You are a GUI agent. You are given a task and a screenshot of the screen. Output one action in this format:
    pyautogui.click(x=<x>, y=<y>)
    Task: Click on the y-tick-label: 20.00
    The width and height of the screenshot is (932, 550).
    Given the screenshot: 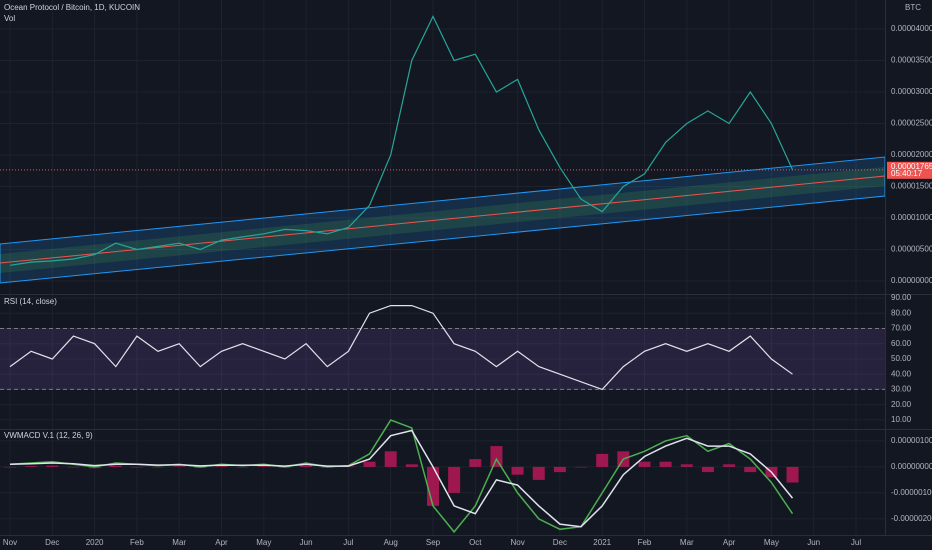 What is the action you would take?
    pyautogui.click(x=901, y=404)
    